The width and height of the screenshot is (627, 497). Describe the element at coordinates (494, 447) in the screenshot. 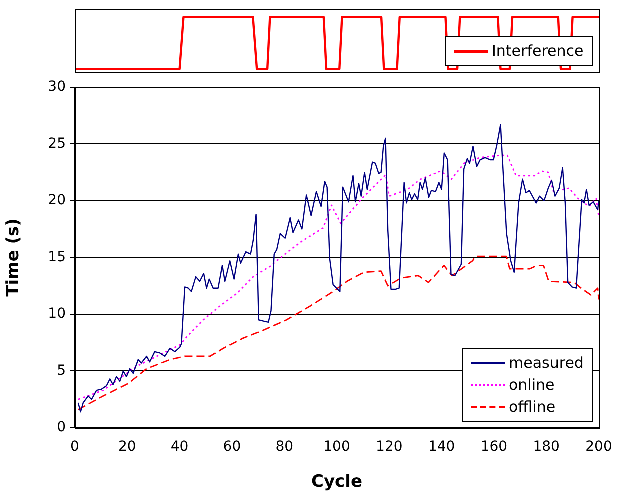

I see `x-tick-label: 160` at that location.